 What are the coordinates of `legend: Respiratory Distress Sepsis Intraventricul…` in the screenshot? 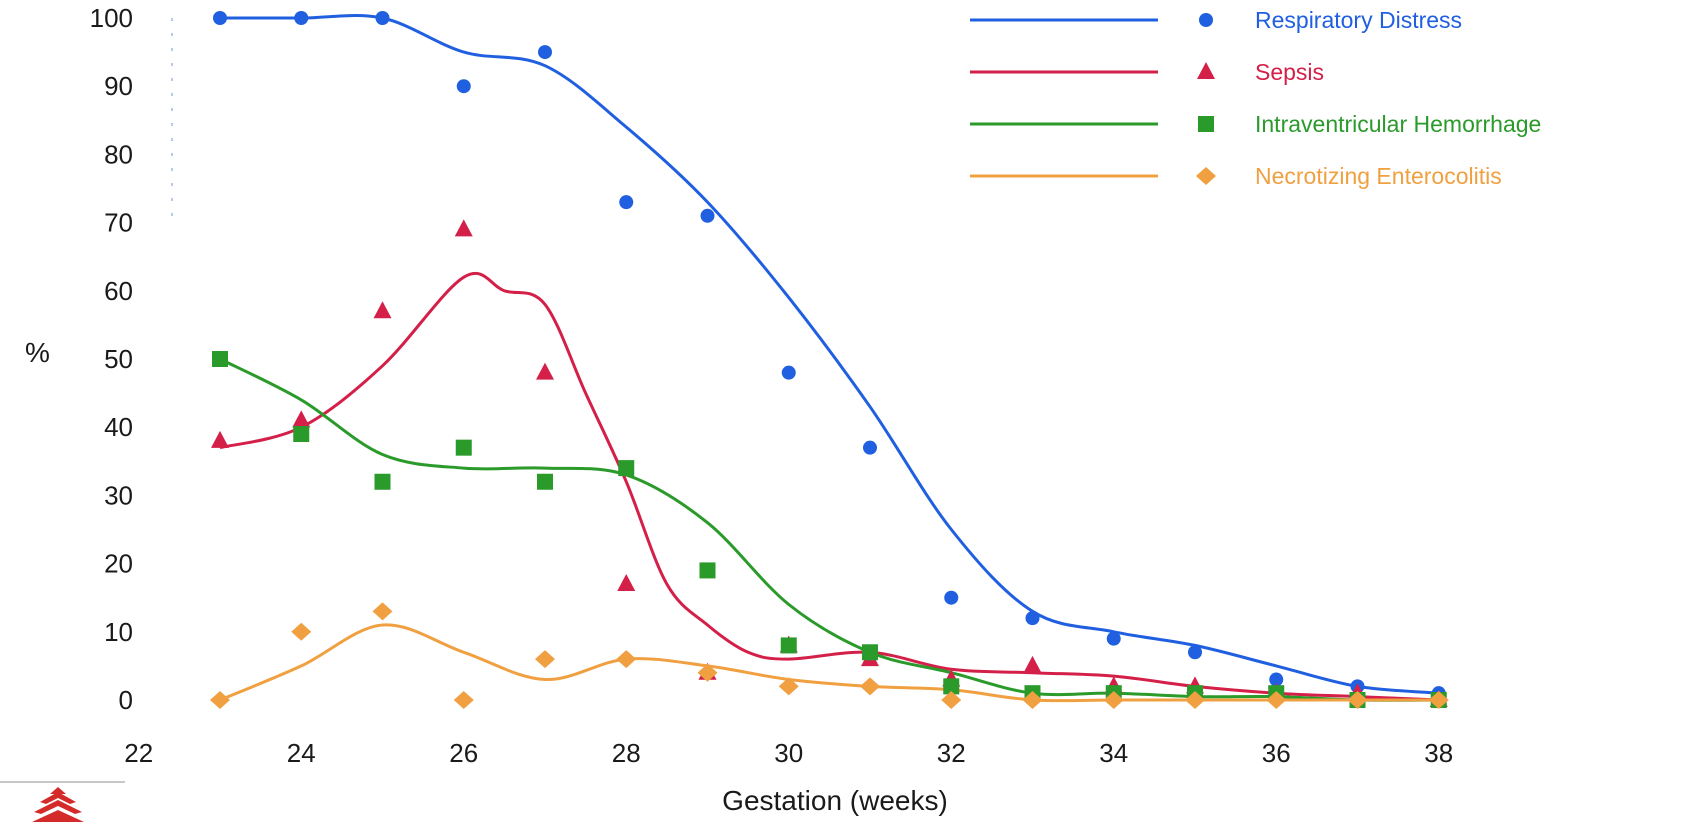 It's located at (1255, 98).